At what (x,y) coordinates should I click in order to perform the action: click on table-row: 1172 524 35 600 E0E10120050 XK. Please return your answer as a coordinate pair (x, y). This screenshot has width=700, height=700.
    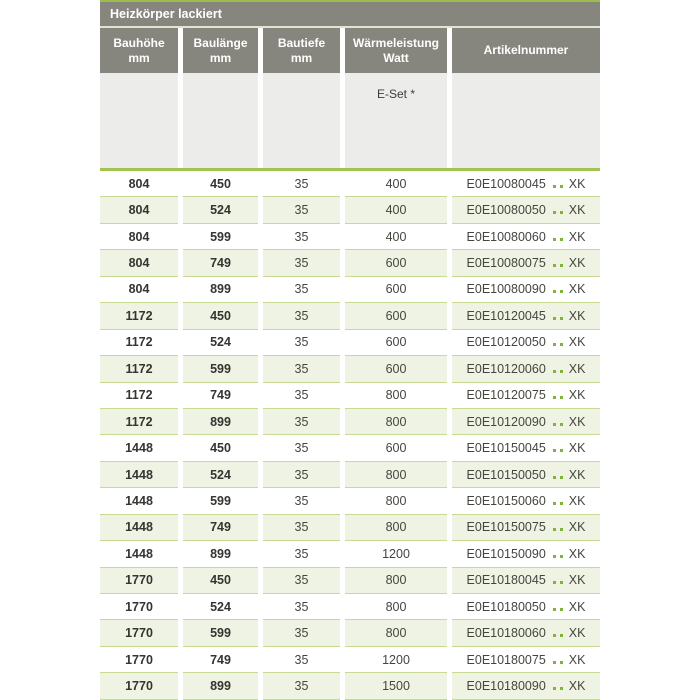
    Looking at the image, I should click on (350, 343).